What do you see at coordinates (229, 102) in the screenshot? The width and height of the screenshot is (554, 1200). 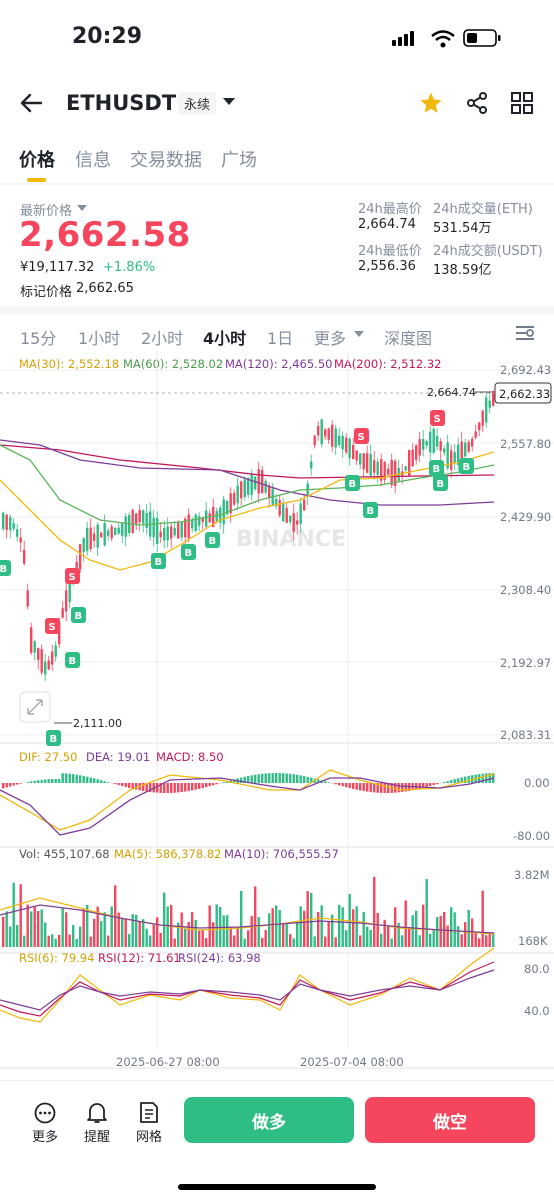 I see `chevron-down-icon` at bounding box center [229, 102].